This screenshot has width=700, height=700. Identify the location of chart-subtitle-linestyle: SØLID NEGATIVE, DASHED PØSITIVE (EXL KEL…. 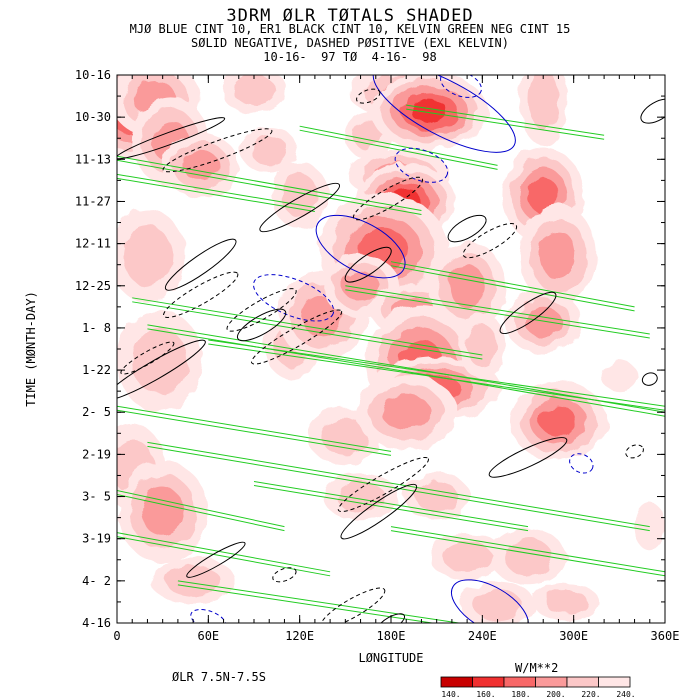
(350, 43).